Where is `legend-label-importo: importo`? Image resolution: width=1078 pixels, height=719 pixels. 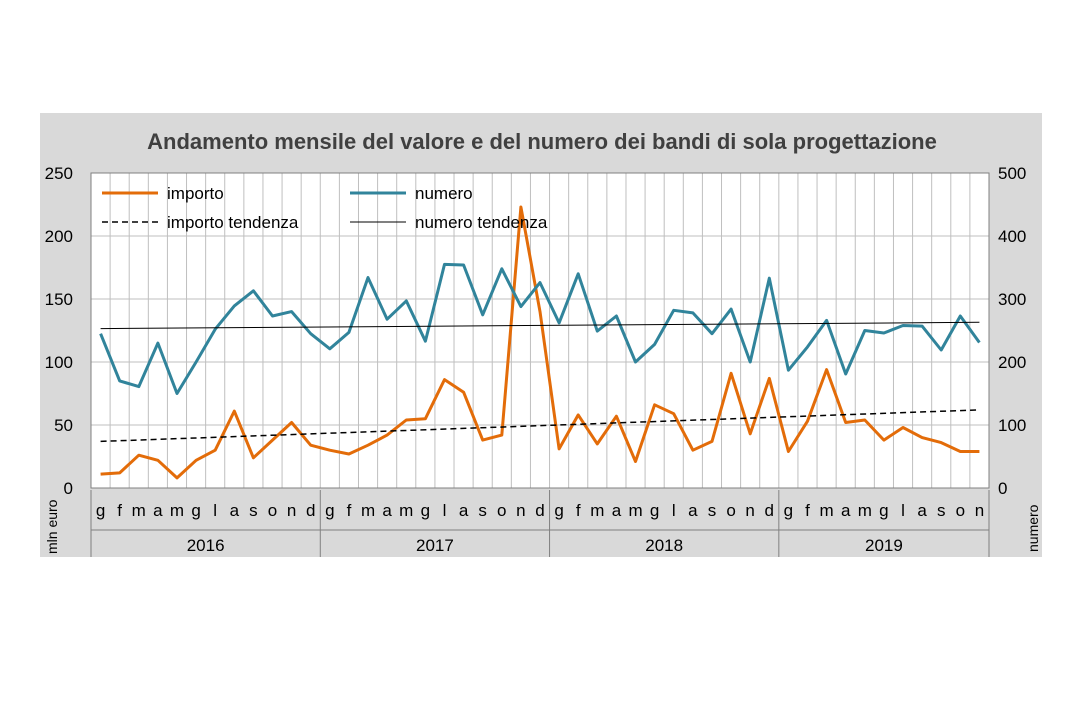
legend-label-importo: importo is located at coordinates (195, 193).